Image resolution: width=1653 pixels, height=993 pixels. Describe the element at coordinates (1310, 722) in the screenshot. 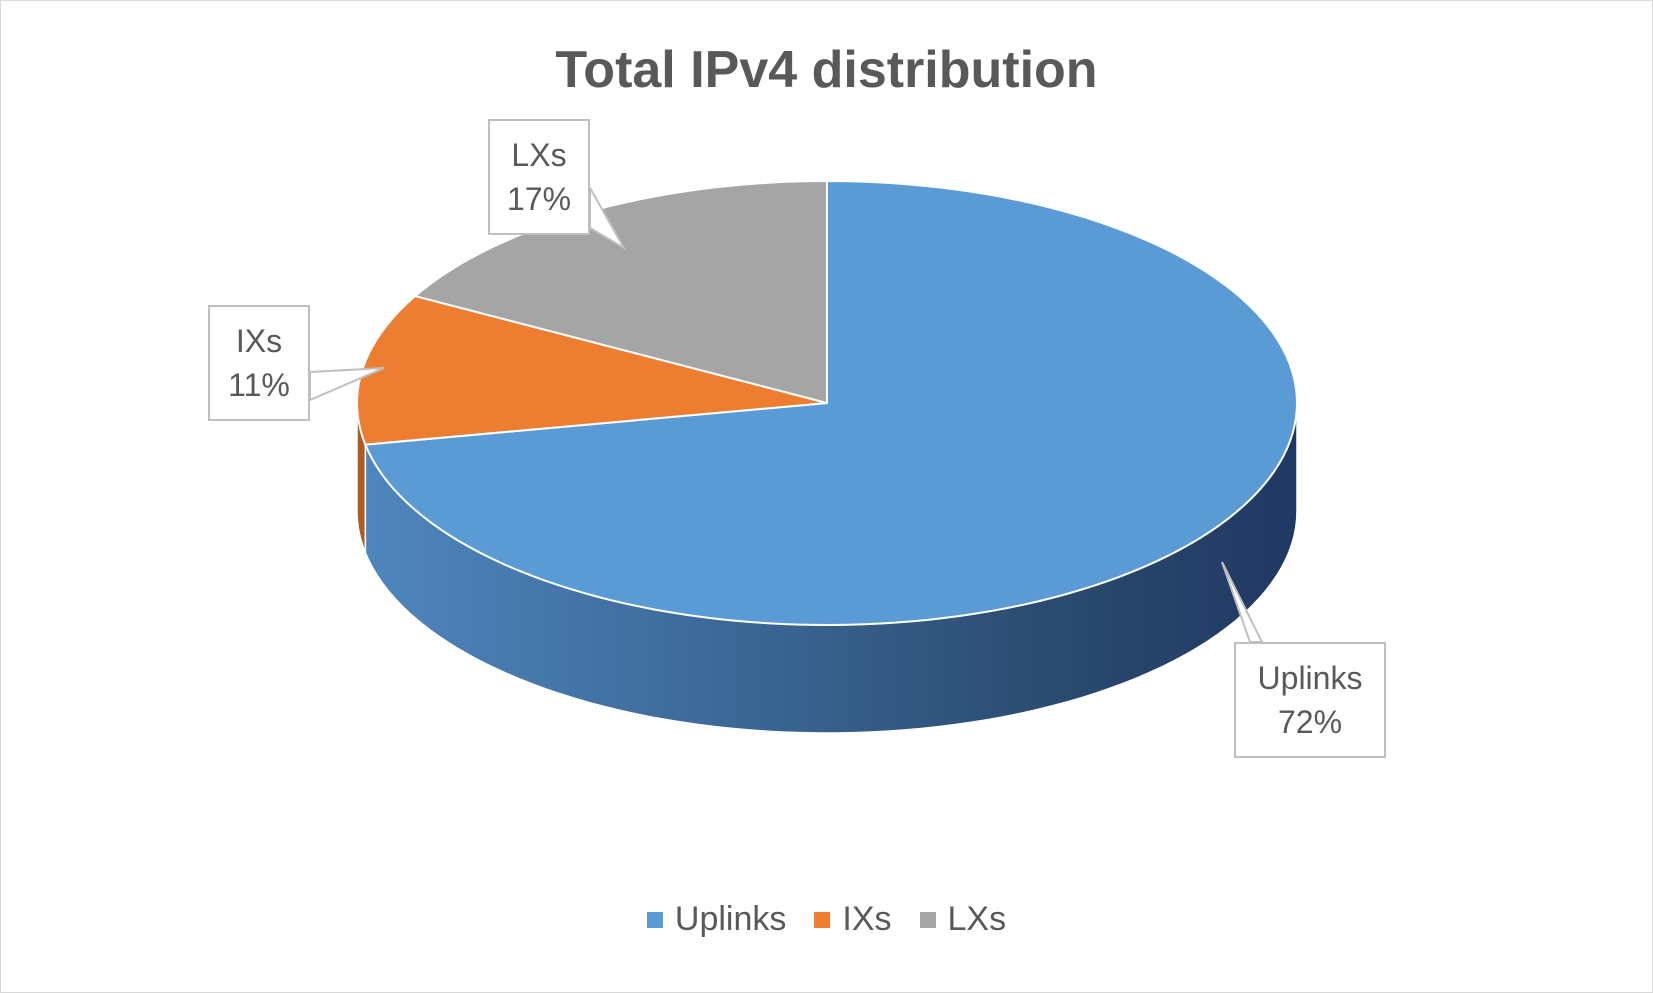

I see `data-label-percent: 72%` at that location.